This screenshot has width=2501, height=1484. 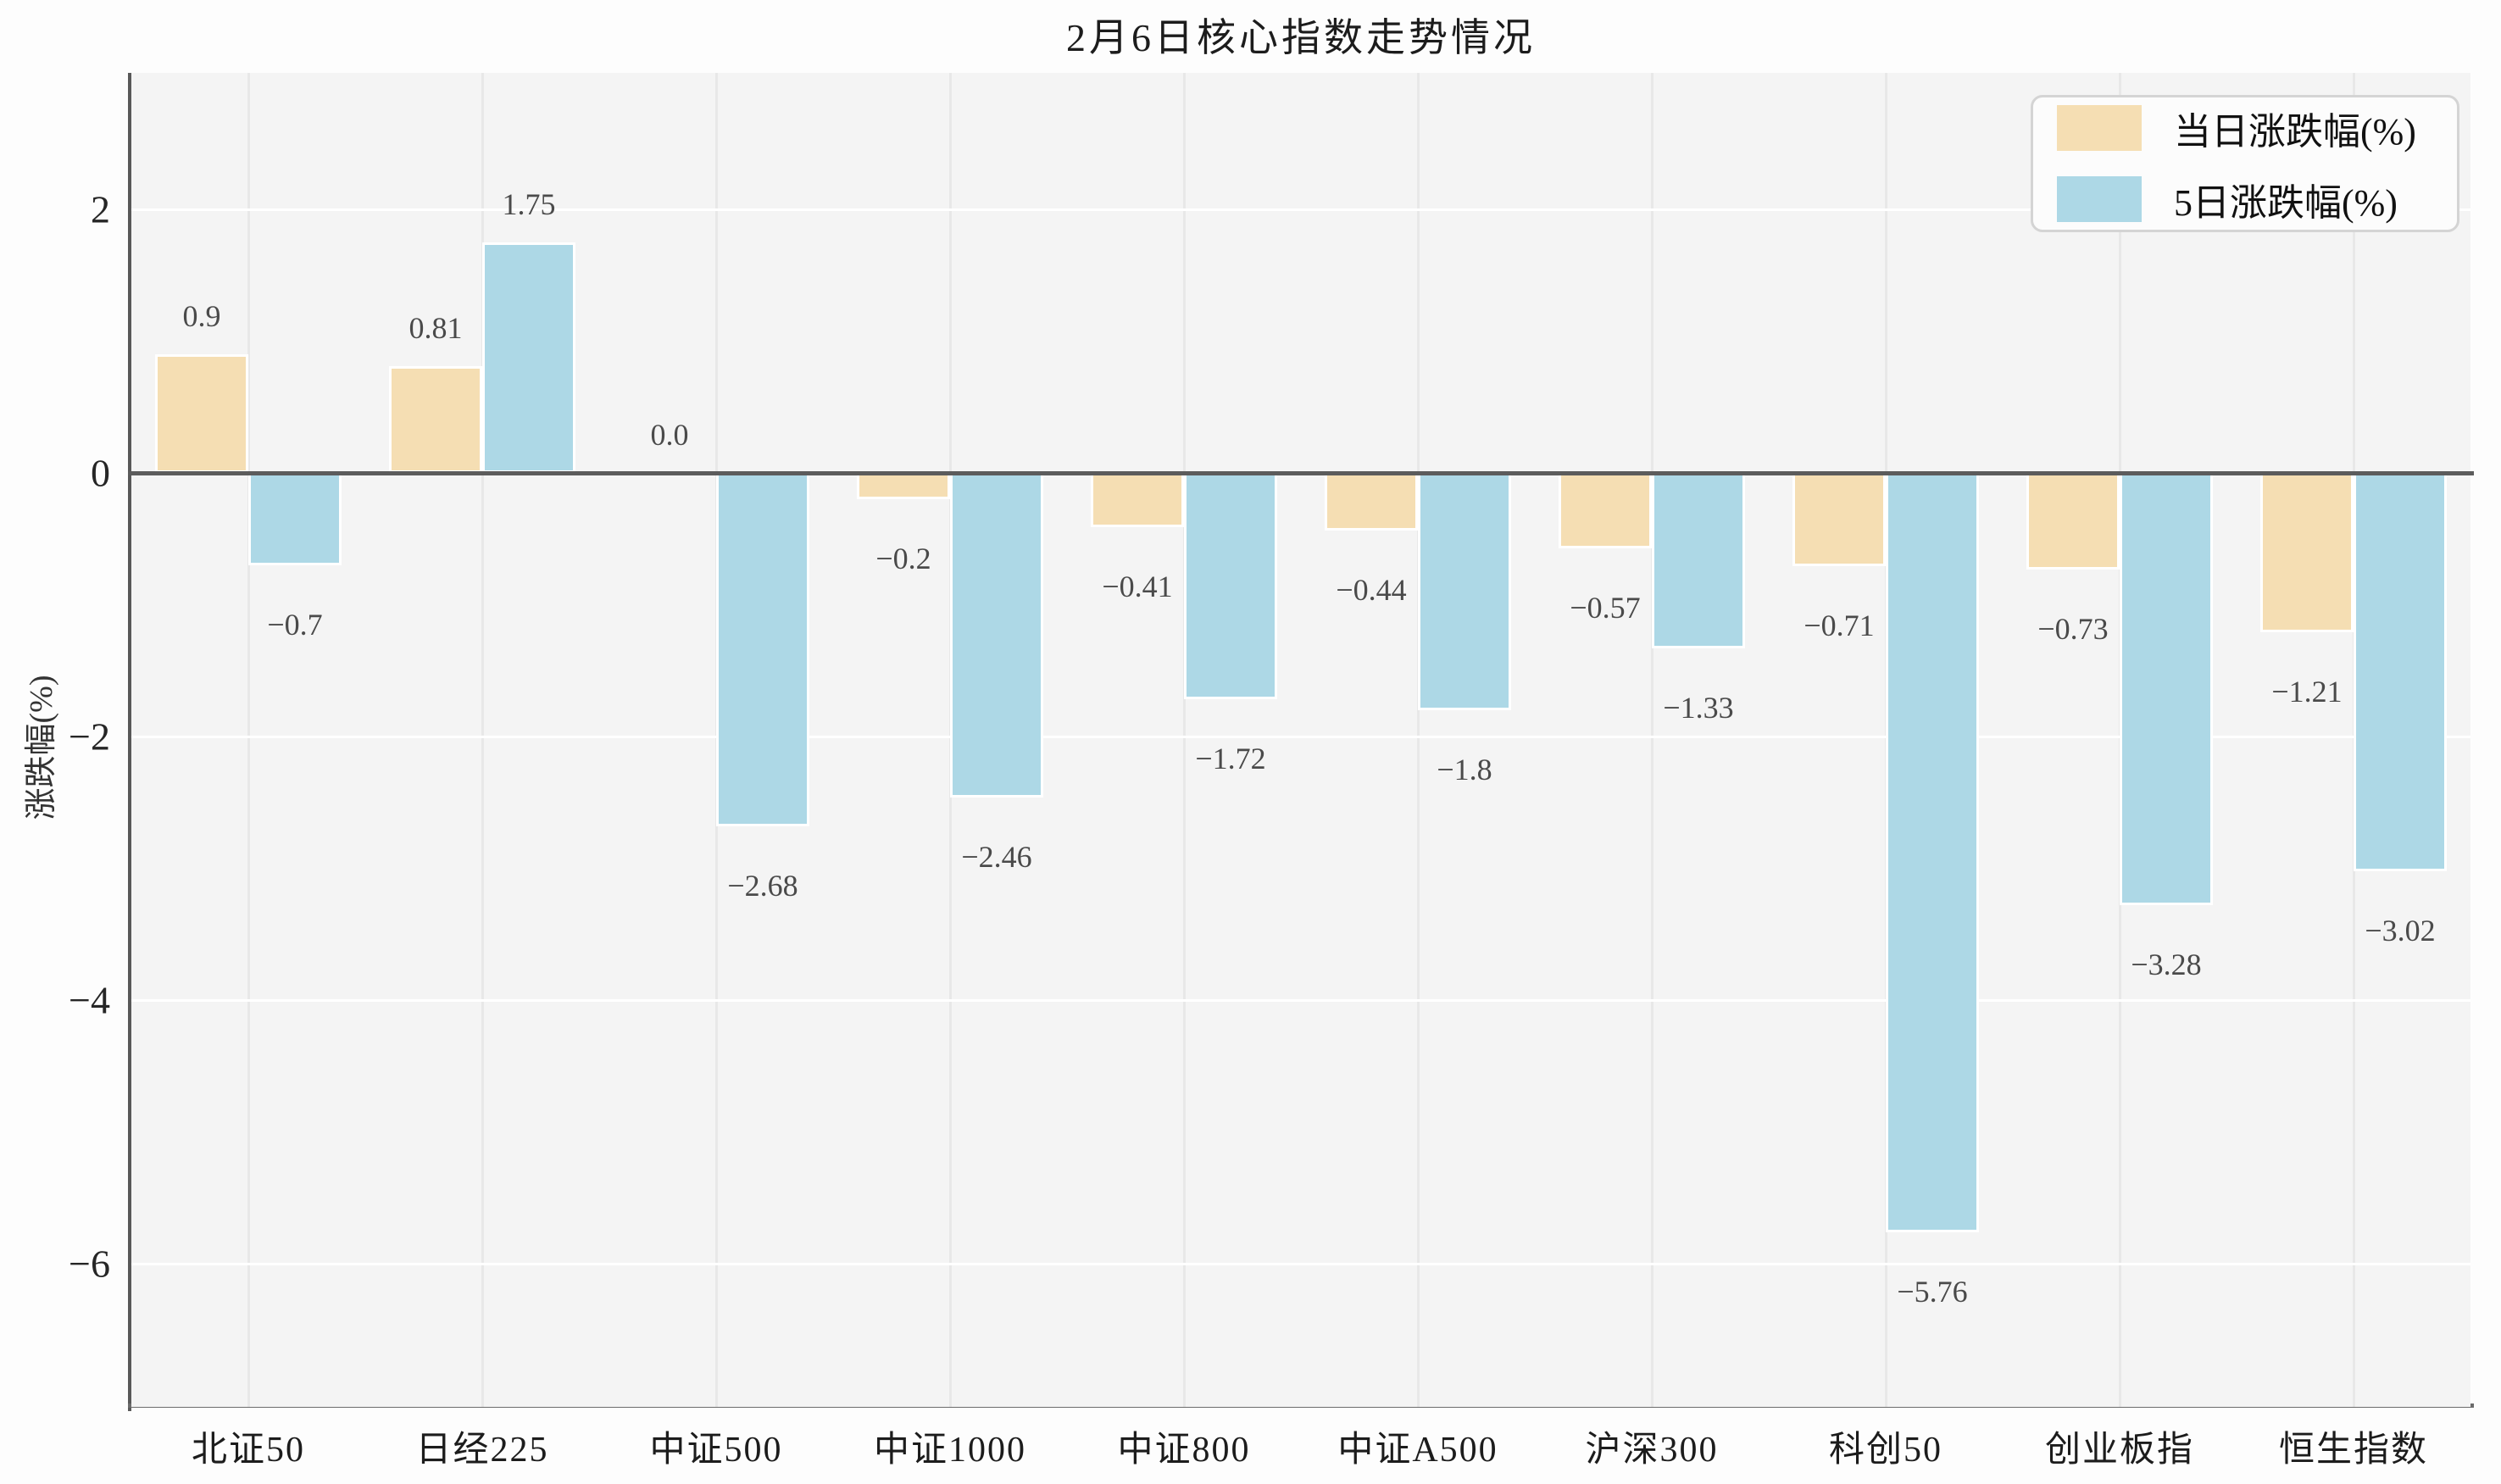 What do you see at coordinates (1137, 586) in the screenshot?
I see `bar-value-label: −0.41` at bounding box center [1137, 586].